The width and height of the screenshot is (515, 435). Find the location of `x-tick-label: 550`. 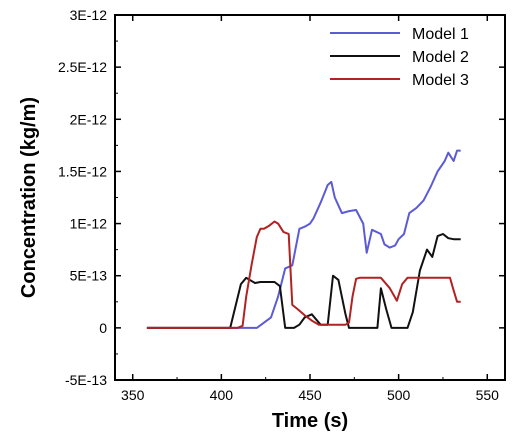

x-tick-label: 550 is located at coordinates (488, 395).